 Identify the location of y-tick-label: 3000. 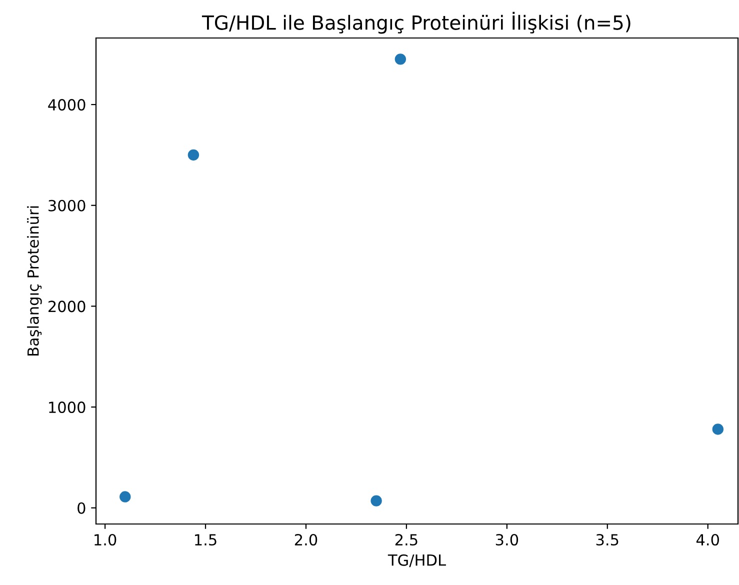
(67, 206).